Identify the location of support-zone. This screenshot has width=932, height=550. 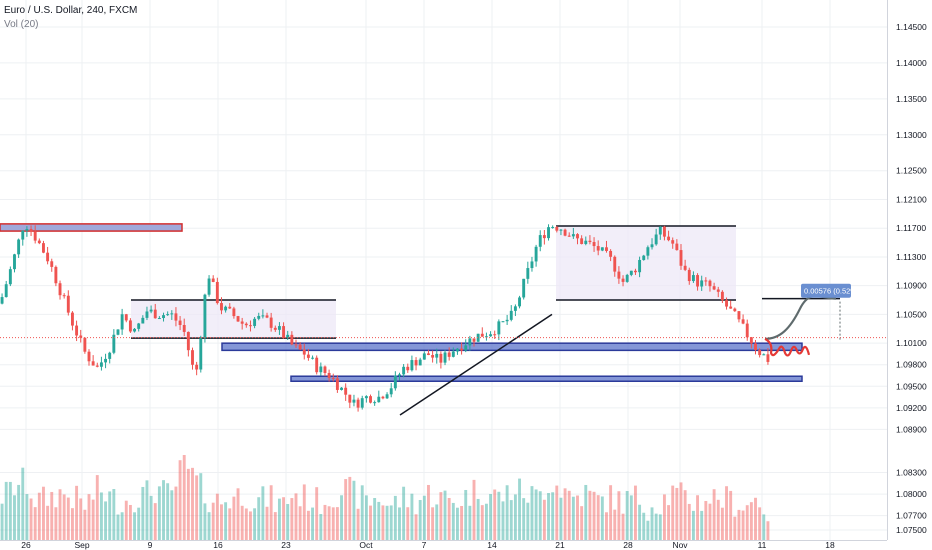
(512, 347).